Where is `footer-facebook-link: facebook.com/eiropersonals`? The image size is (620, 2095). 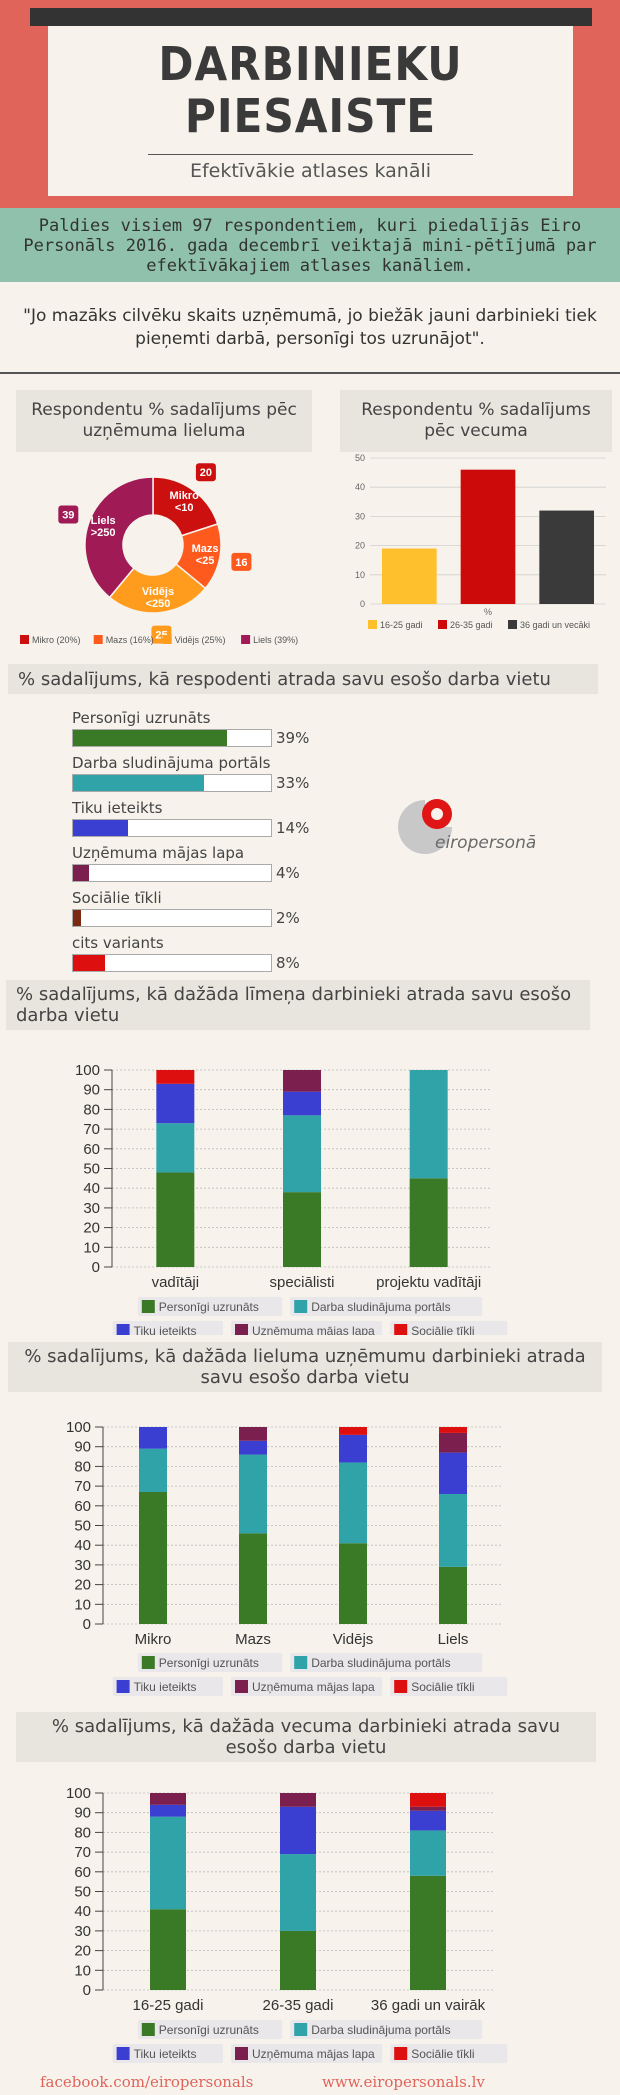 footer-facebook-link: facebook.com/eiropersonals is located at coordinates (147, 2082).